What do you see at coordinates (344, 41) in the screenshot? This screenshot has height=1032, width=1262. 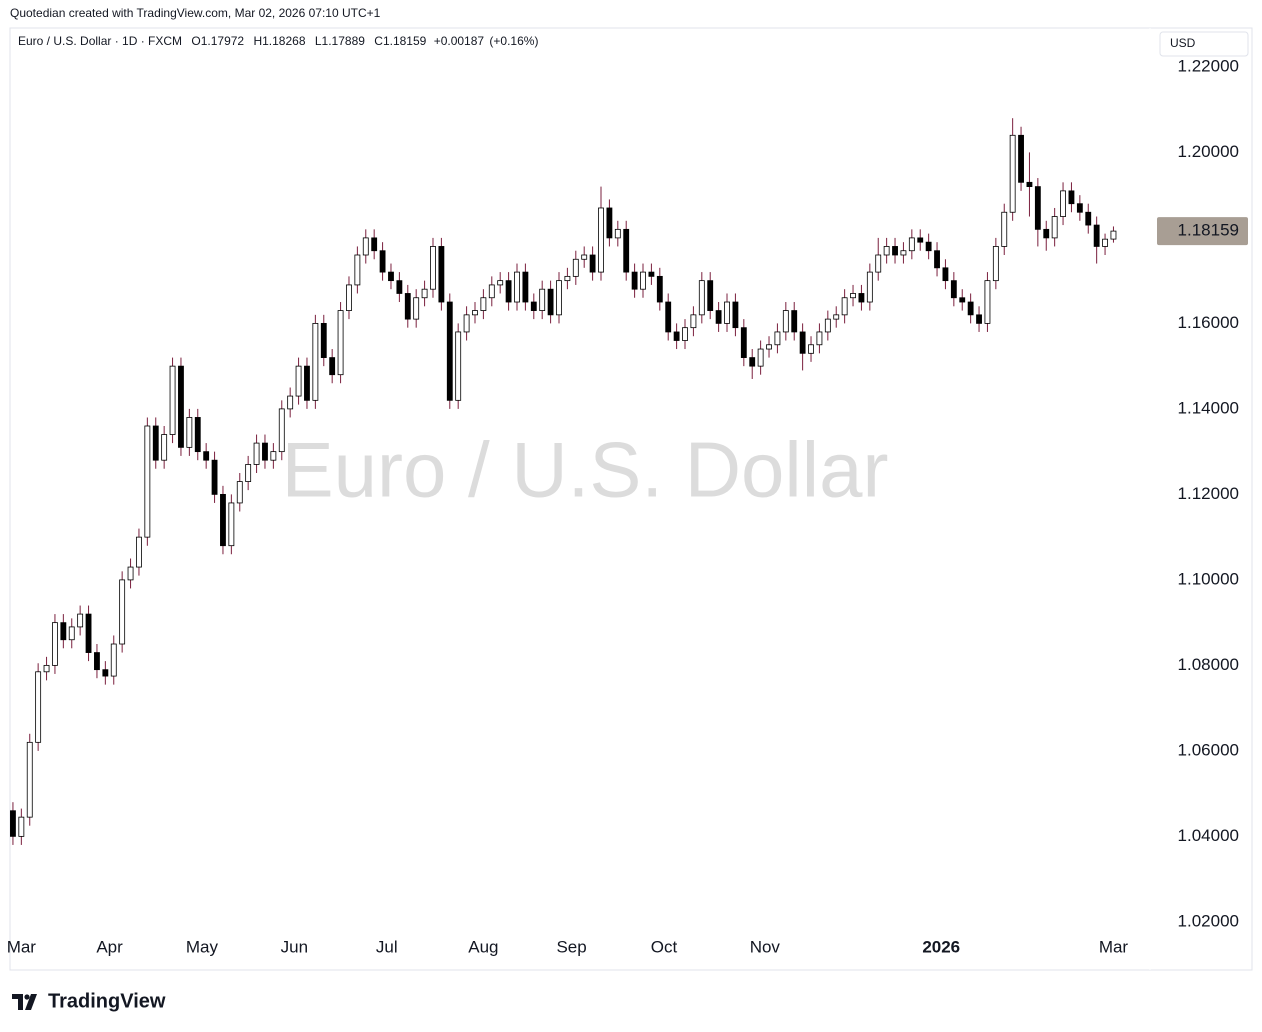 I see `ohlc-value: 1.17889` at bounding box center [344, 41].